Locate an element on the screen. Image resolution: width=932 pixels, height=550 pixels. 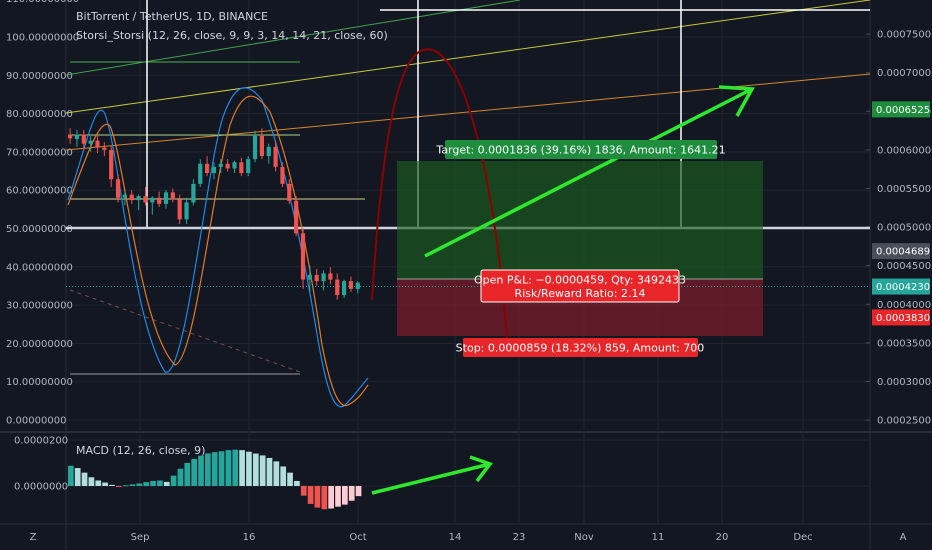
right-axis-tick: 0.0008000 is located at coordinates (904, 1).